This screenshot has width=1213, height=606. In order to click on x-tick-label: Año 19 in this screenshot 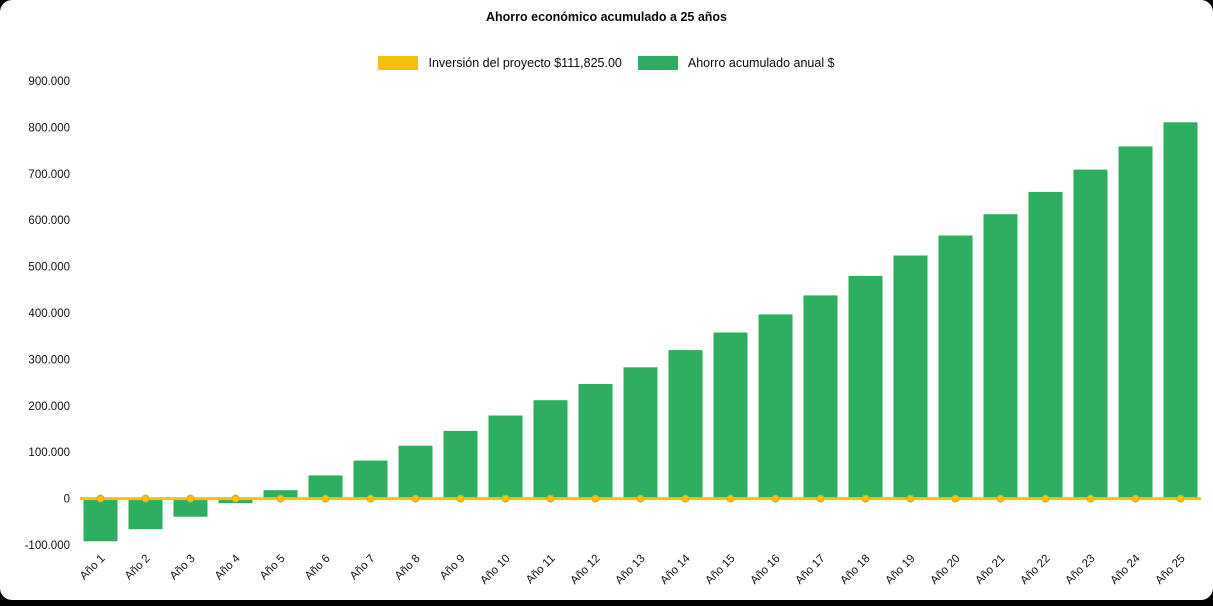, I will do `click(900, 570)`.